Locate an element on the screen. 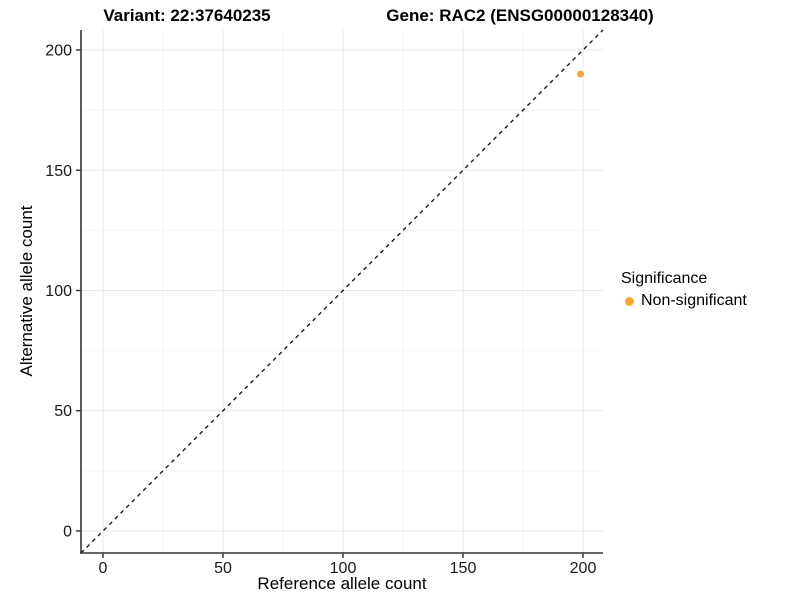 The width and height of the screenshot is (800, 600). x-tick-label: 100 is located at coordinates (343, 568).